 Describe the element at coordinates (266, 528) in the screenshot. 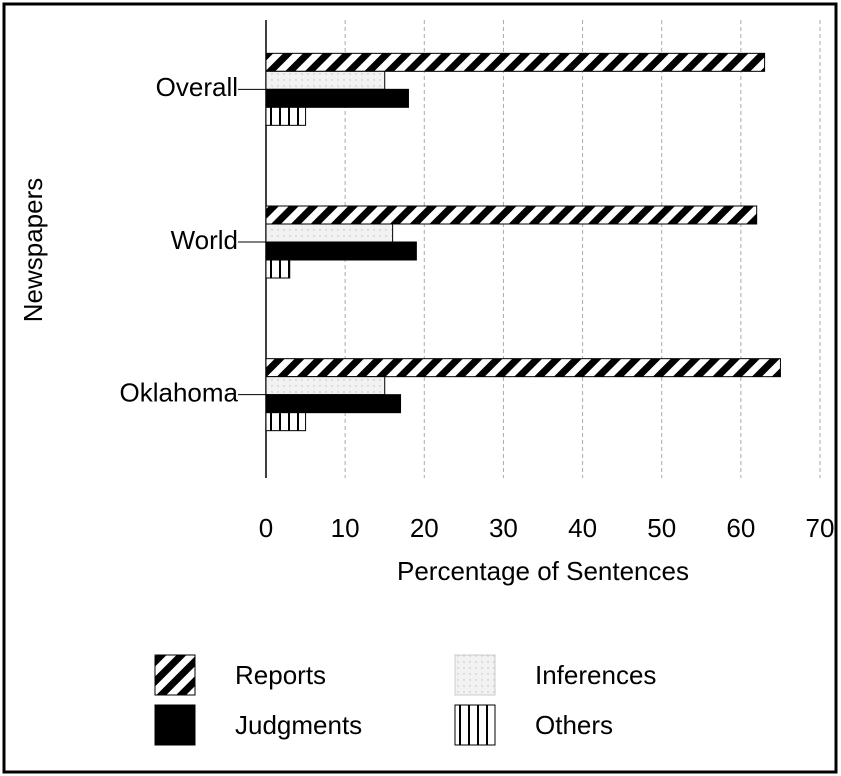

I see `x-tick-label: 0` at that location.